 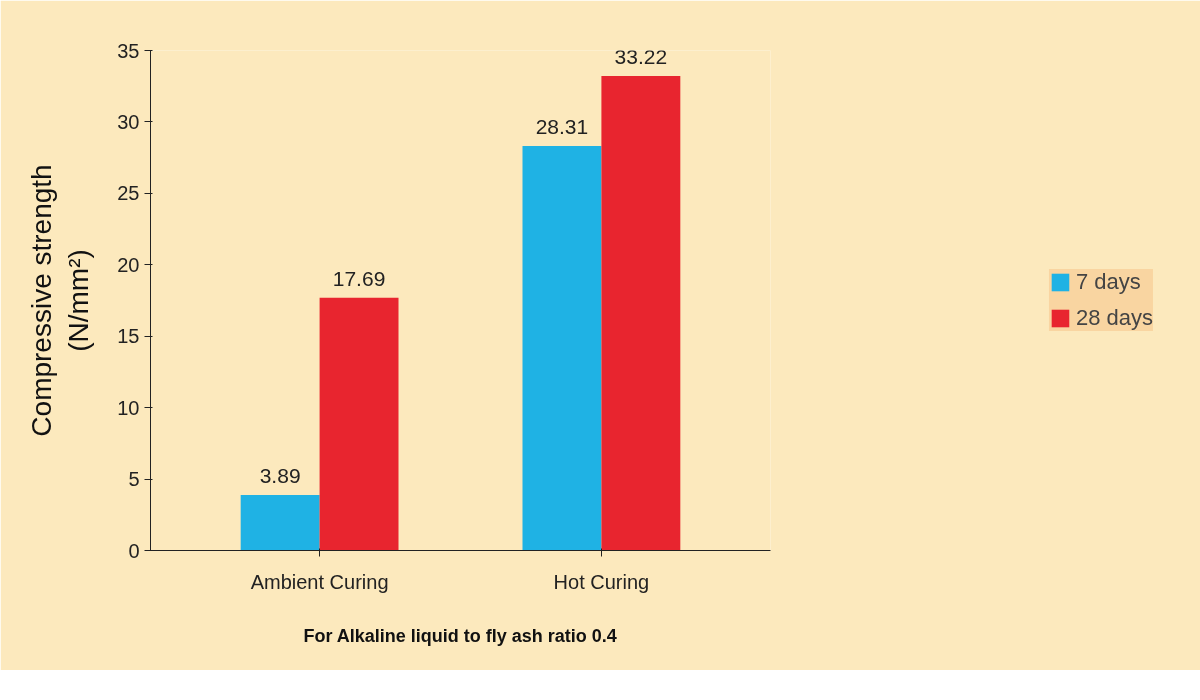 I want to click on y-tick-label: 10, so click(x=128, y=407).